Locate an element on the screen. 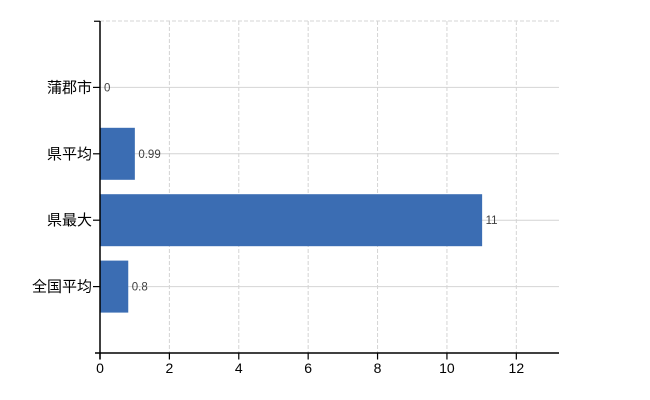  value-label: 0 is located at coordinates (107, 88).